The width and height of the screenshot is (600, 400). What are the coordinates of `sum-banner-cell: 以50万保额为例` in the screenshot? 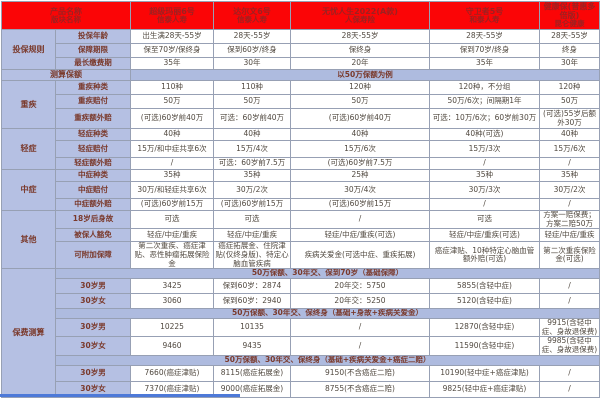 It's located at (365, 75).